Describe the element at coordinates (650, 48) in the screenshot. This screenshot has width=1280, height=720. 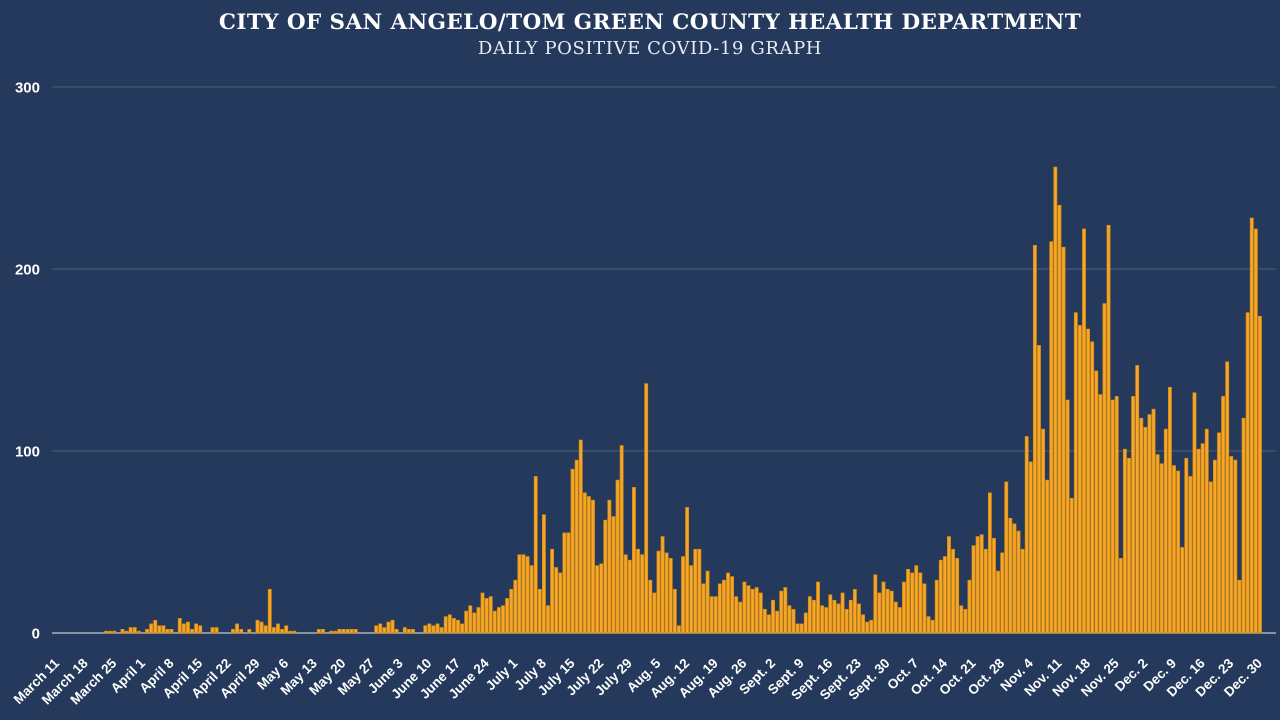
I see `page-subtitle: DAILY POSITIVE COVID-19 GRAPH` at that location.